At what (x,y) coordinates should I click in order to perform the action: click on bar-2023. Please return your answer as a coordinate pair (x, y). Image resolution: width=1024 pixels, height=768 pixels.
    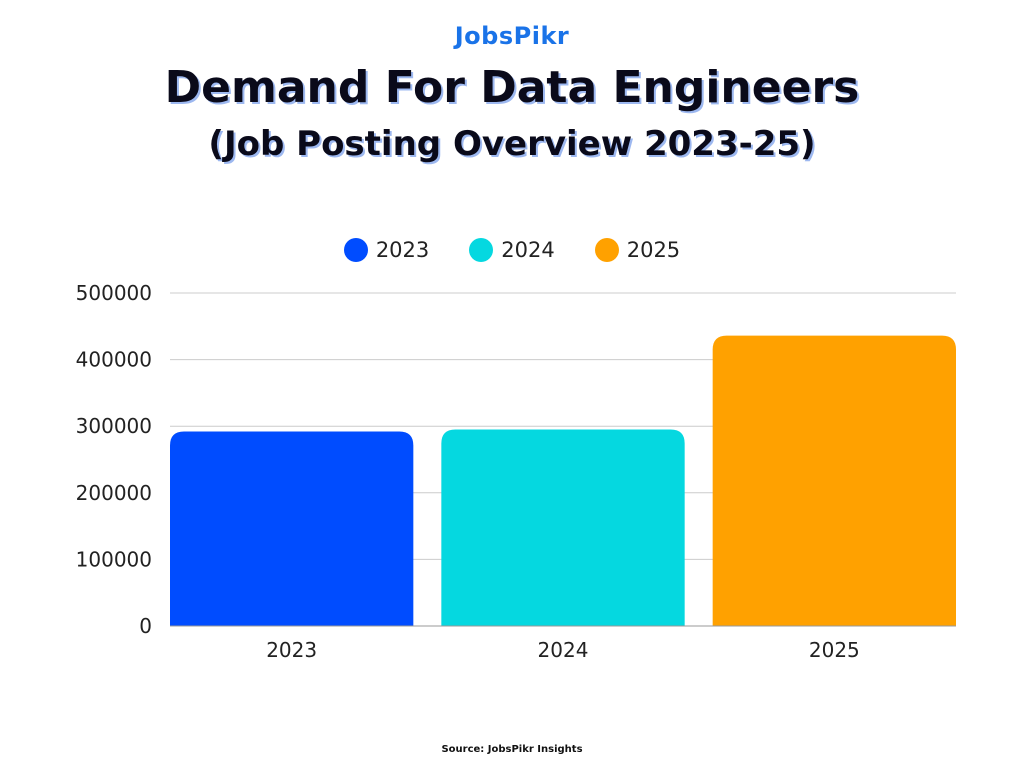
    Looking at the image, I should click on (292, 528).